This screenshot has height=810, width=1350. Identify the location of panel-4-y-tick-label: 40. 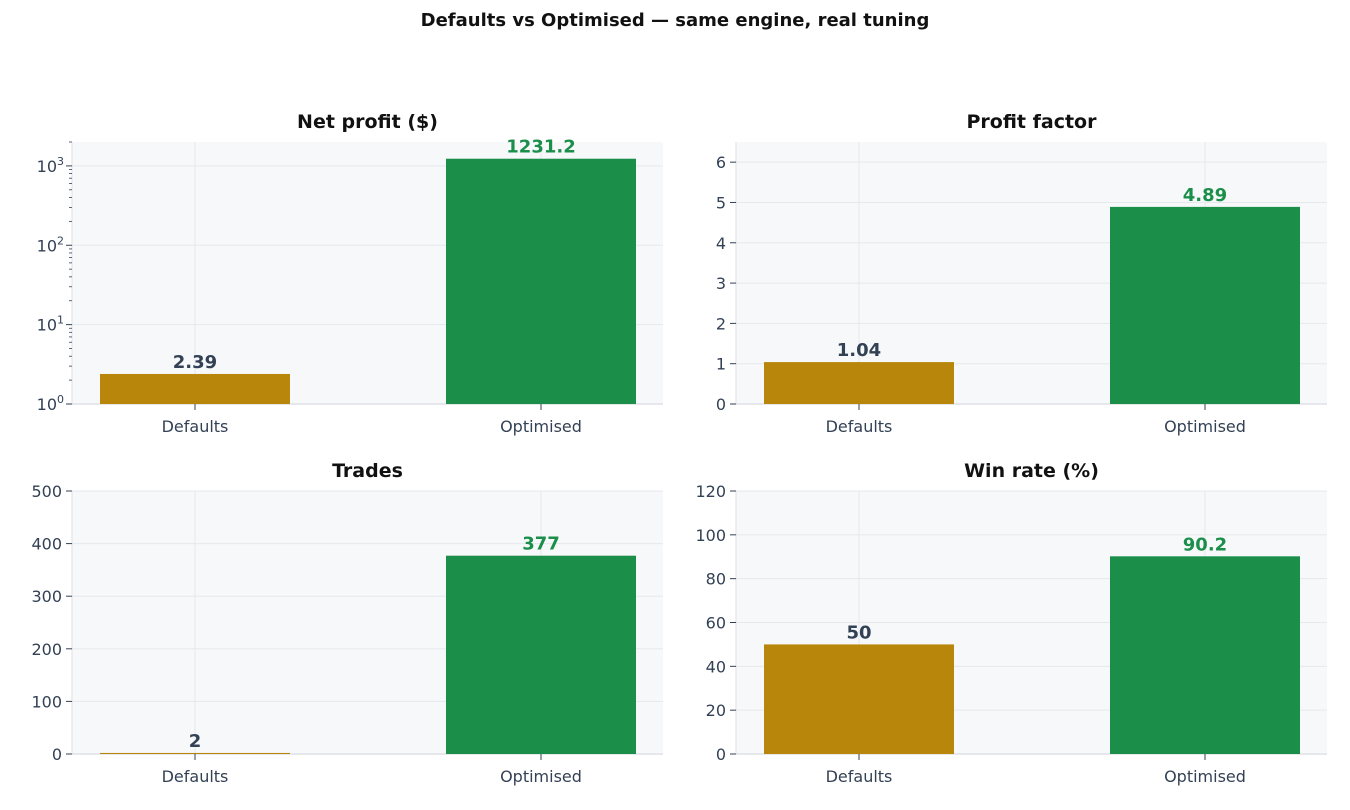
(716, 666).